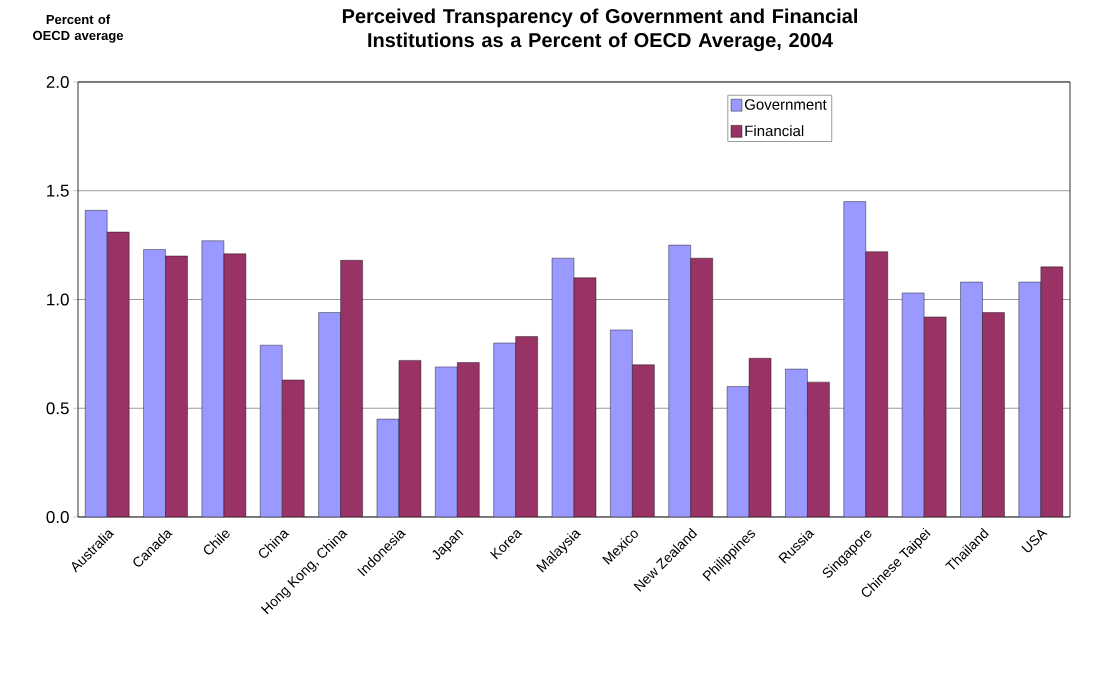  Describe the element at coordinates (57, 517) in the screenshot. I see `y-tick-label: 0.0` at that location.